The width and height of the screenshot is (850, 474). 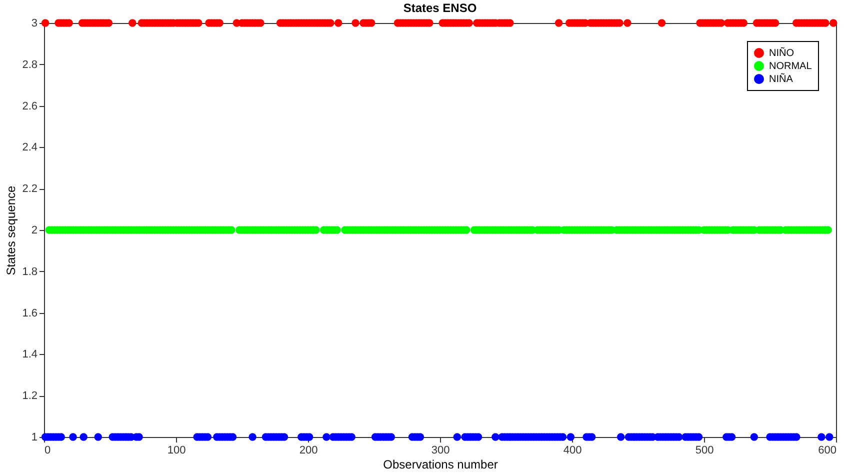 What do you see at coordinates (30, 354) in the screenshot?
I see `y-tick-label: 1.4` at bounding box center [30, 354].